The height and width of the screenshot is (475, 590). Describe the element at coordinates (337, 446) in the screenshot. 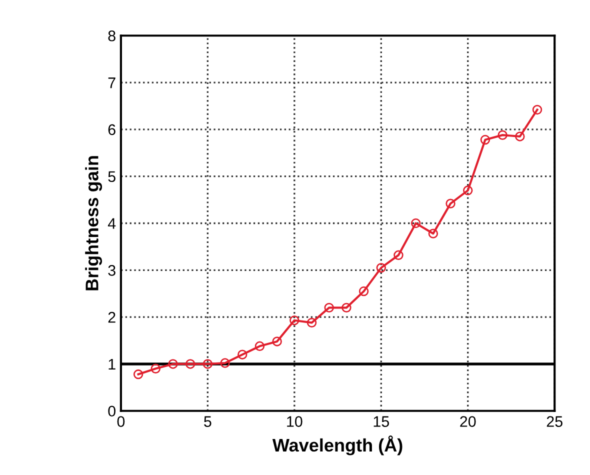

I see `x-axis-title: Wavelength (Å)` at that location.